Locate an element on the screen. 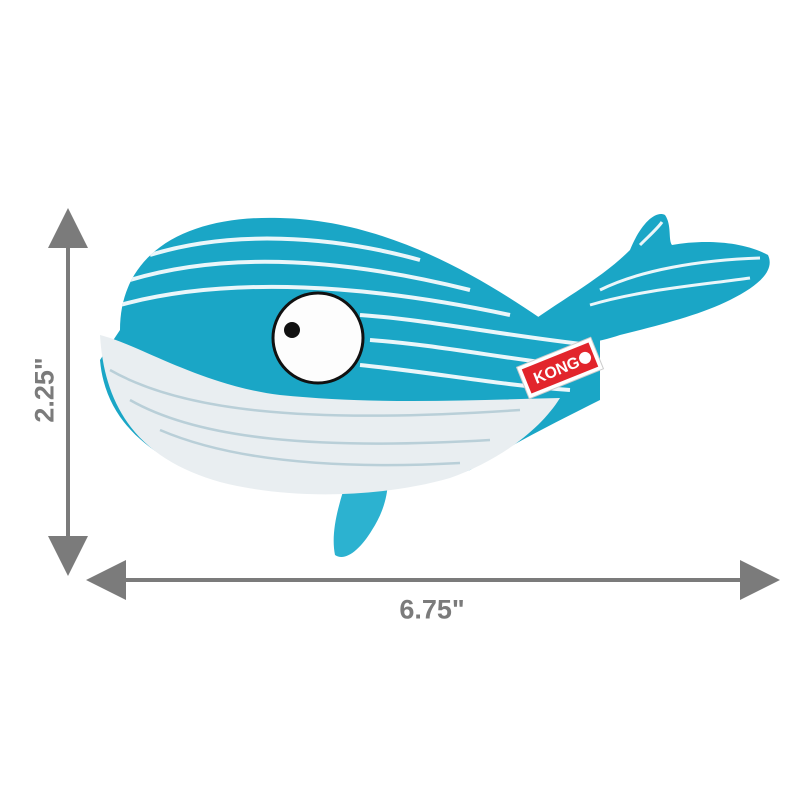  whale-tail is located at coordinates (645, 280).